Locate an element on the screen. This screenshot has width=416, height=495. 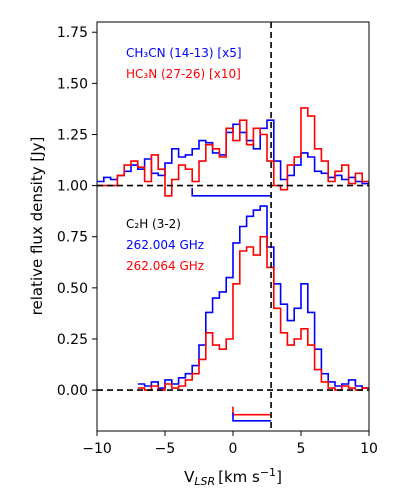
y-tick-label: 0.50 is located at coordinates (72, 289).